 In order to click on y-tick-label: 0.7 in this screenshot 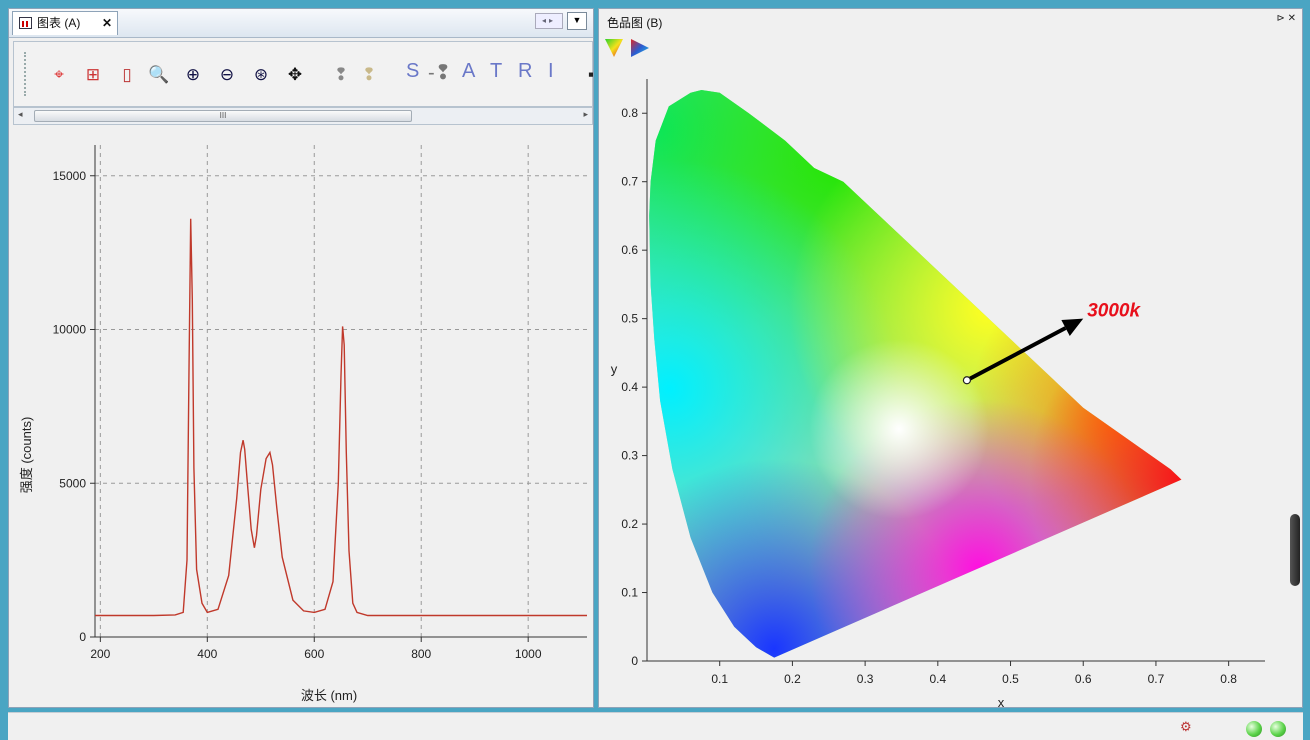, I will do `click(629, 182)`.